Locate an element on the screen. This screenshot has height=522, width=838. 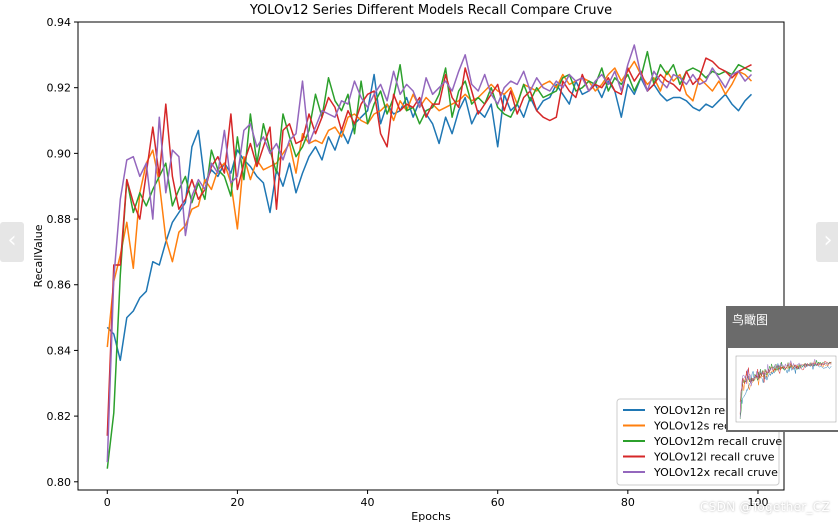
y-tick-label: 0.80 is located at coordinates (59, 482).